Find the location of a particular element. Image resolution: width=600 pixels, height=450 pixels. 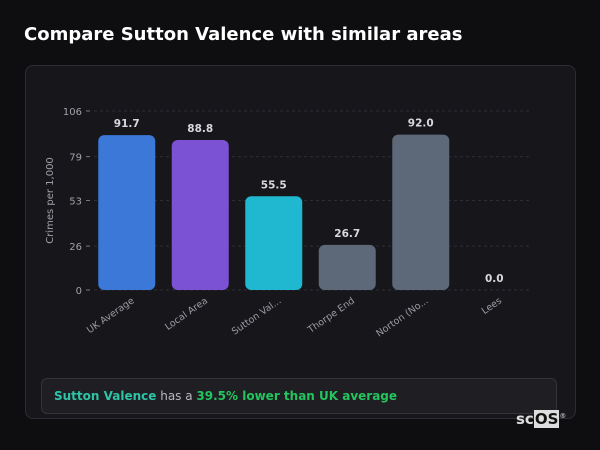

x-tick-label: Lees is located at coordinates (492, 306).